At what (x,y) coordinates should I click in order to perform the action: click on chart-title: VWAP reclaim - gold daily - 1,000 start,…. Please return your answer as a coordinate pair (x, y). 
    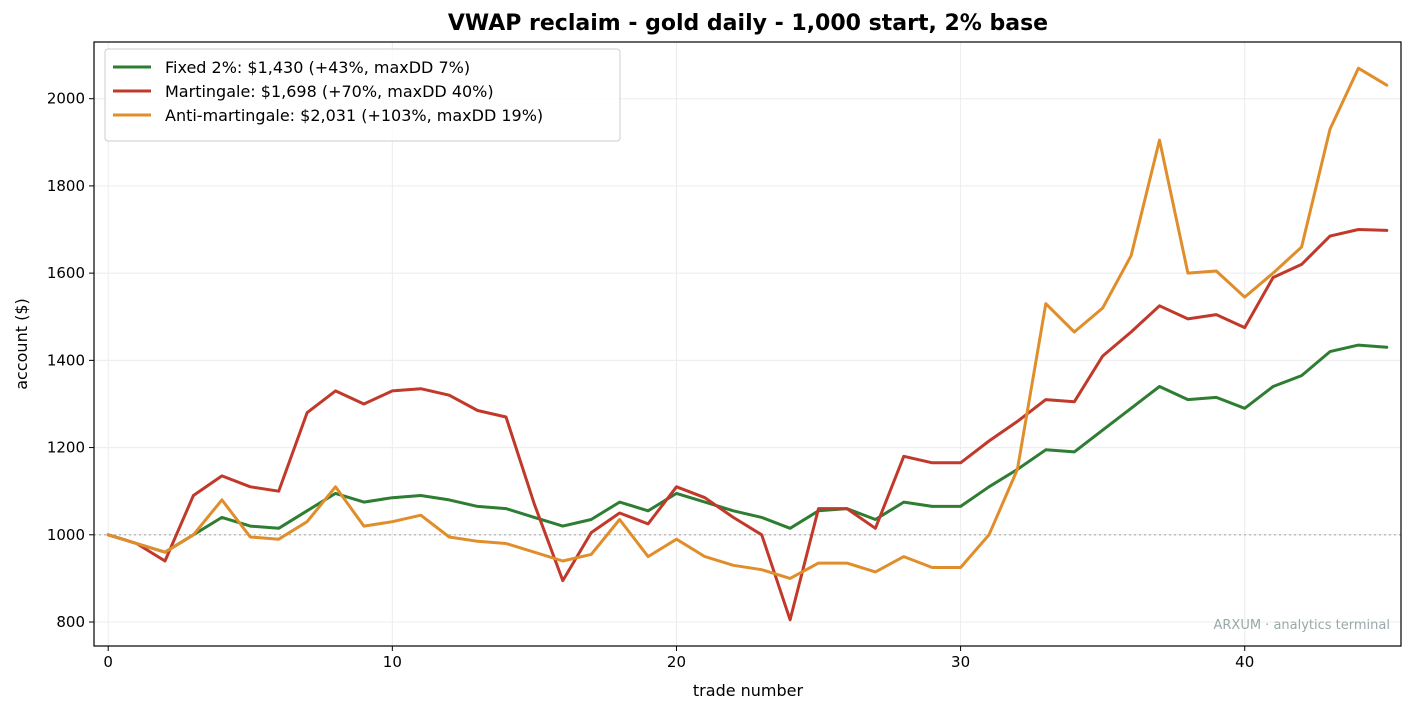
    Looking at the image, I should click on (748, 23).